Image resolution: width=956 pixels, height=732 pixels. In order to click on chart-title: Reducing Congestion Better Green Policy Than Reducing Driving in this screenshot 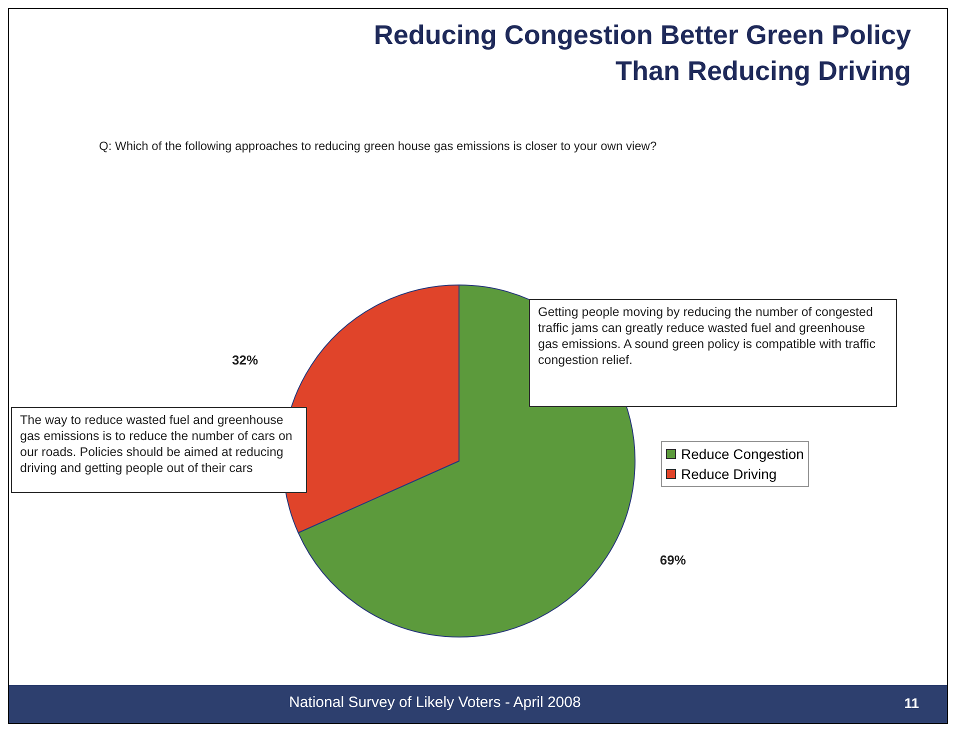, I will do `click(642, 53)`.